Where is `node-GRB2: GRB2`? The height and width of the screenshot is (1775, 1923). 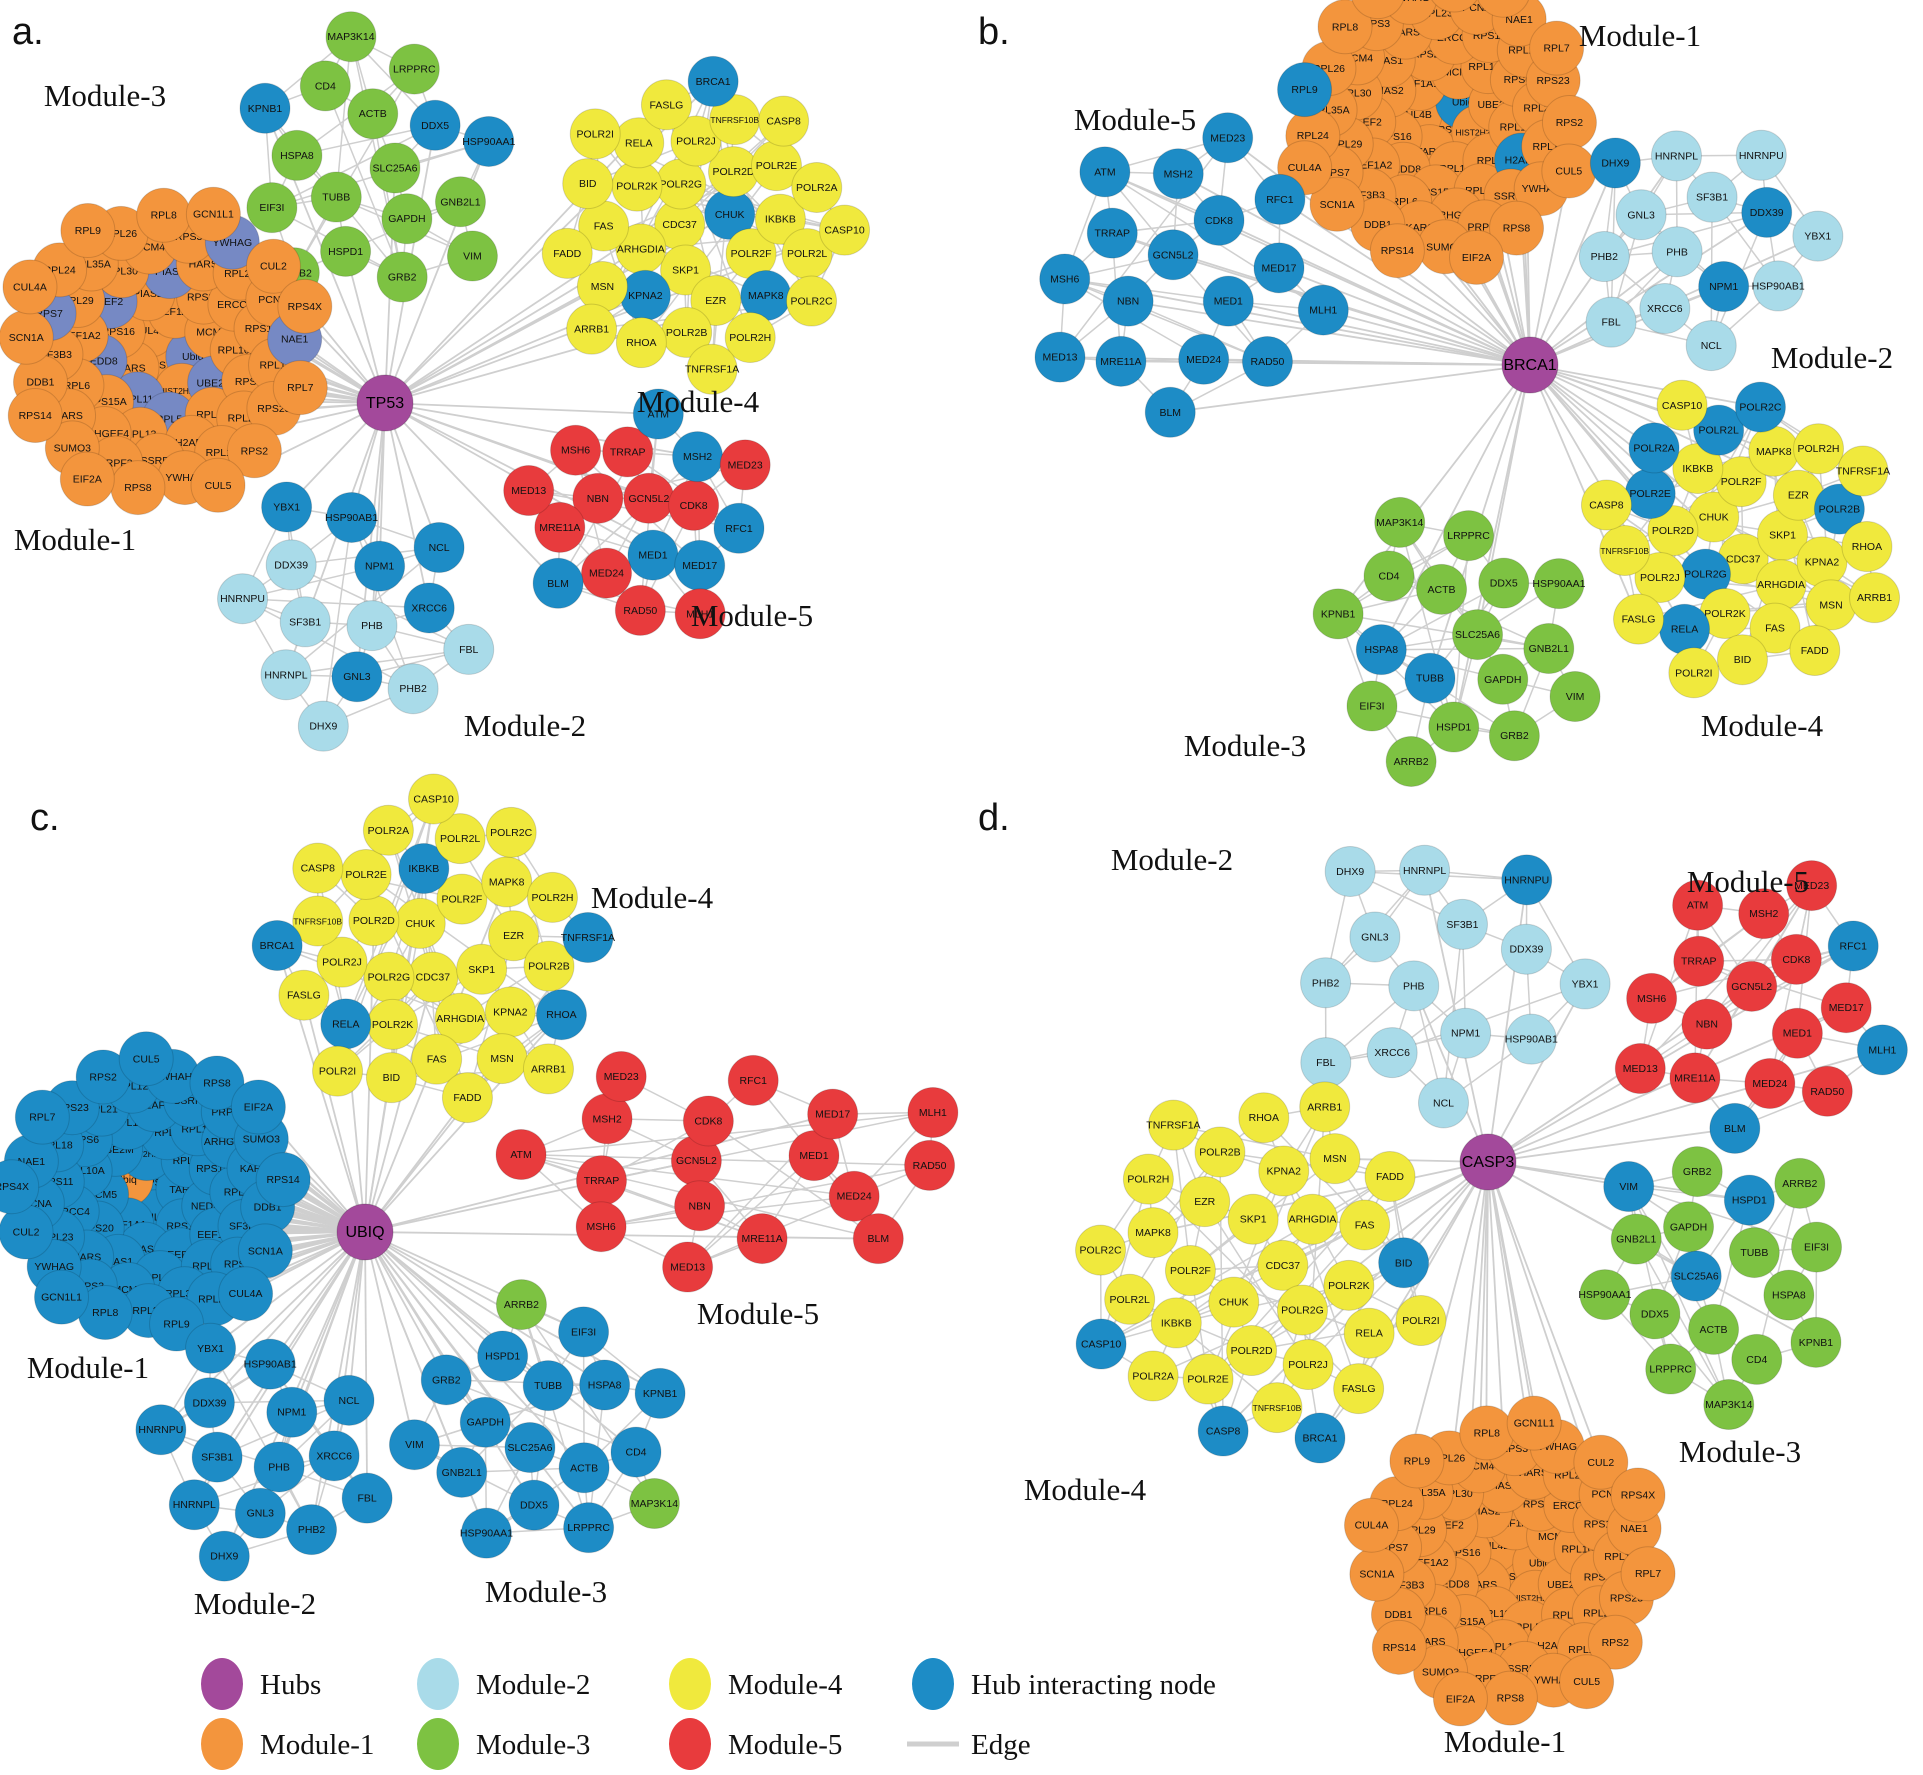
node-GRB2: GRB2 is located at coordinates (1514, 736).